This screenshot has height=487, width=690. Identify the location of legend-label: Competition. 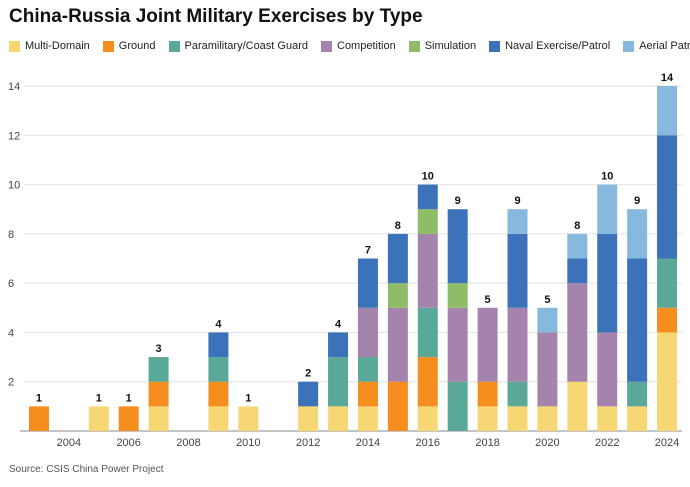
(366, 46).